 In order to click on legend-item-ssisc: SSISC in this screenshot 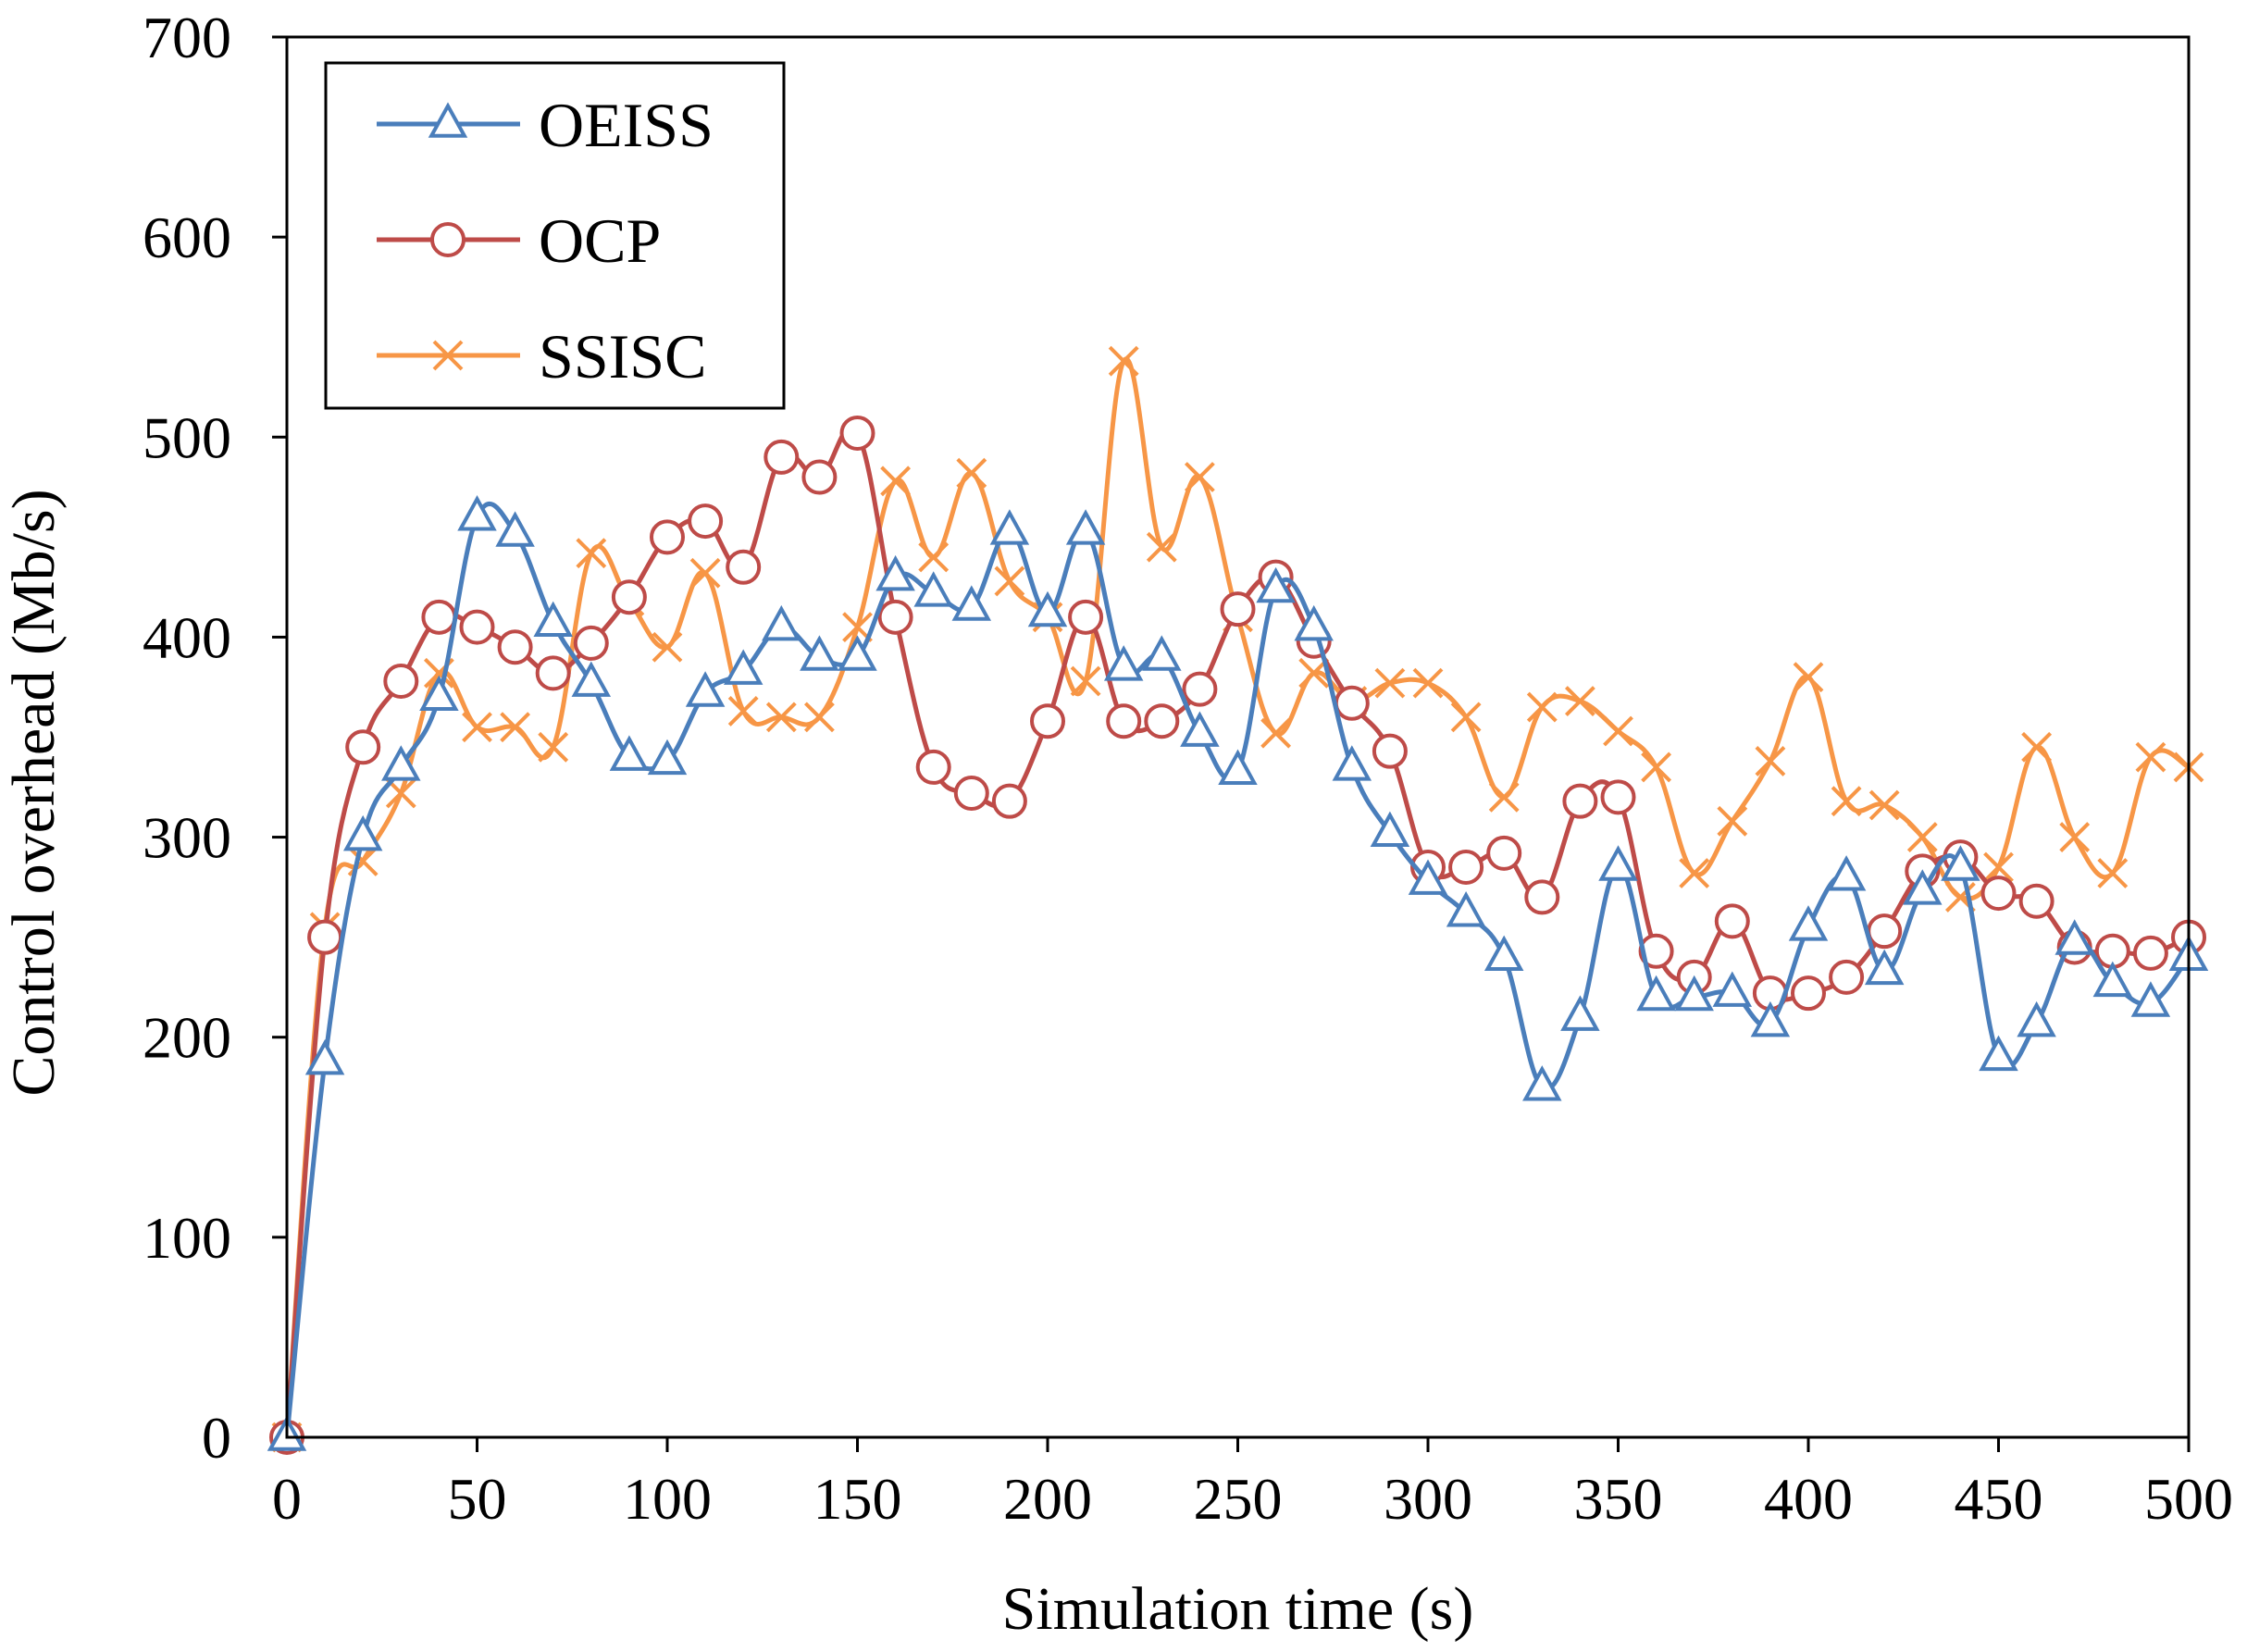, I will do `click(541, 356)`.